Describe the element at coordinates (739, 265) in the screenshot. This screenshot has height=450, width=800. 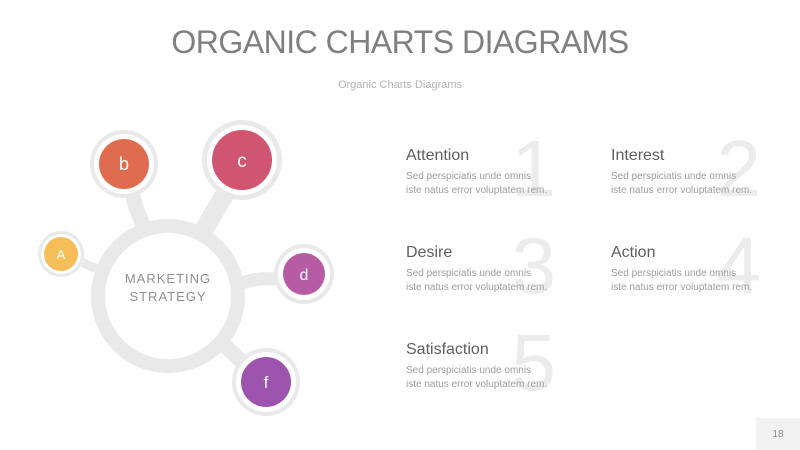
I see `feature-number: 4` at that location.